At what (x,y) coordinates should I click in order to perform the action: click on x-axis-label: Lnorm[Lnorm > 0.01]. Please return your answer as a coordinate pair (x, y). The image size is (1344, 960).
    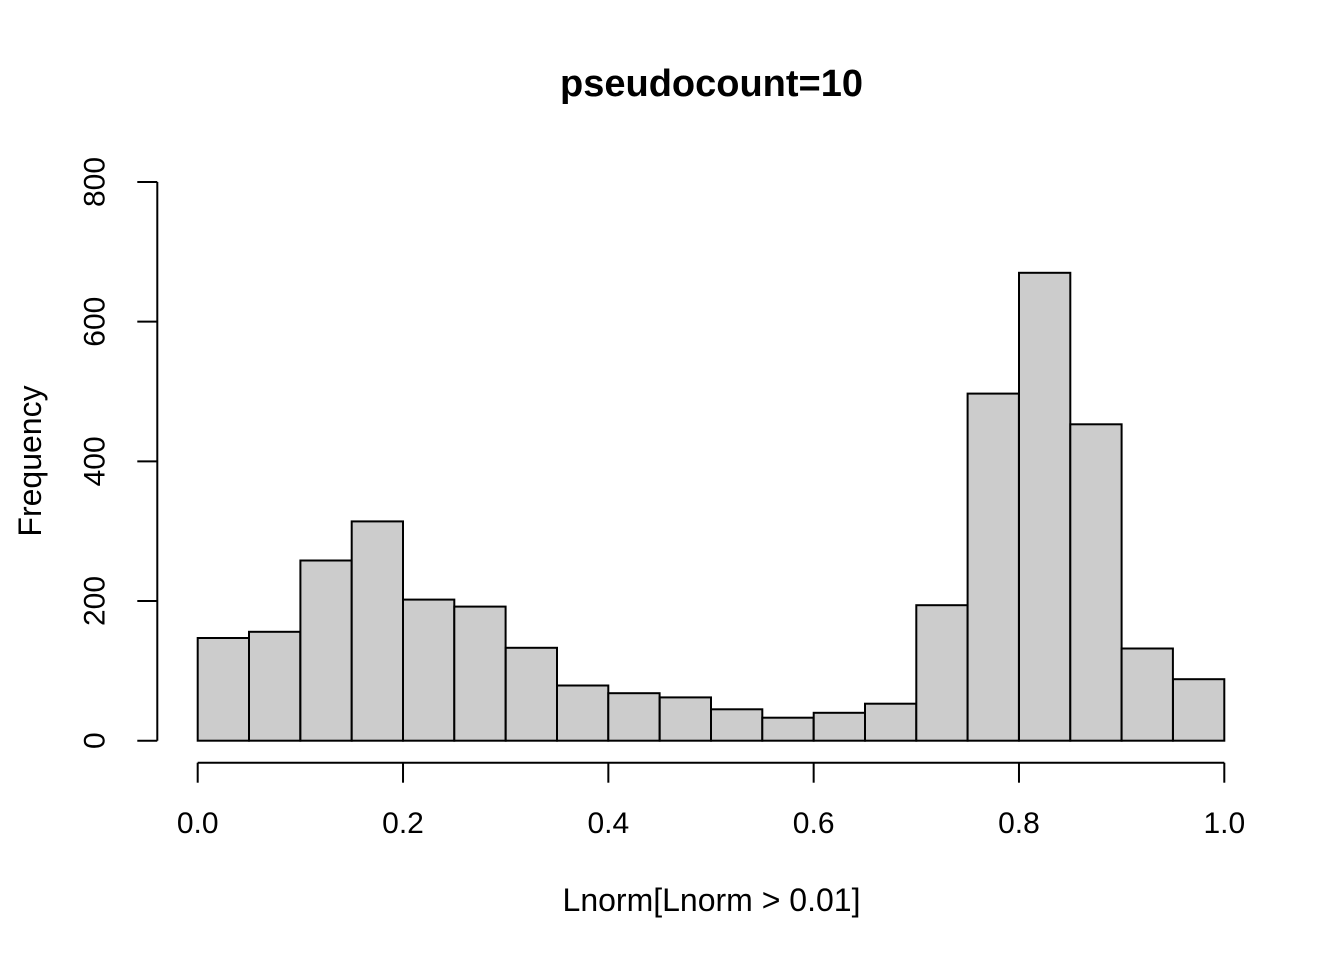
    Looking at the image, I should click on (711, 900).